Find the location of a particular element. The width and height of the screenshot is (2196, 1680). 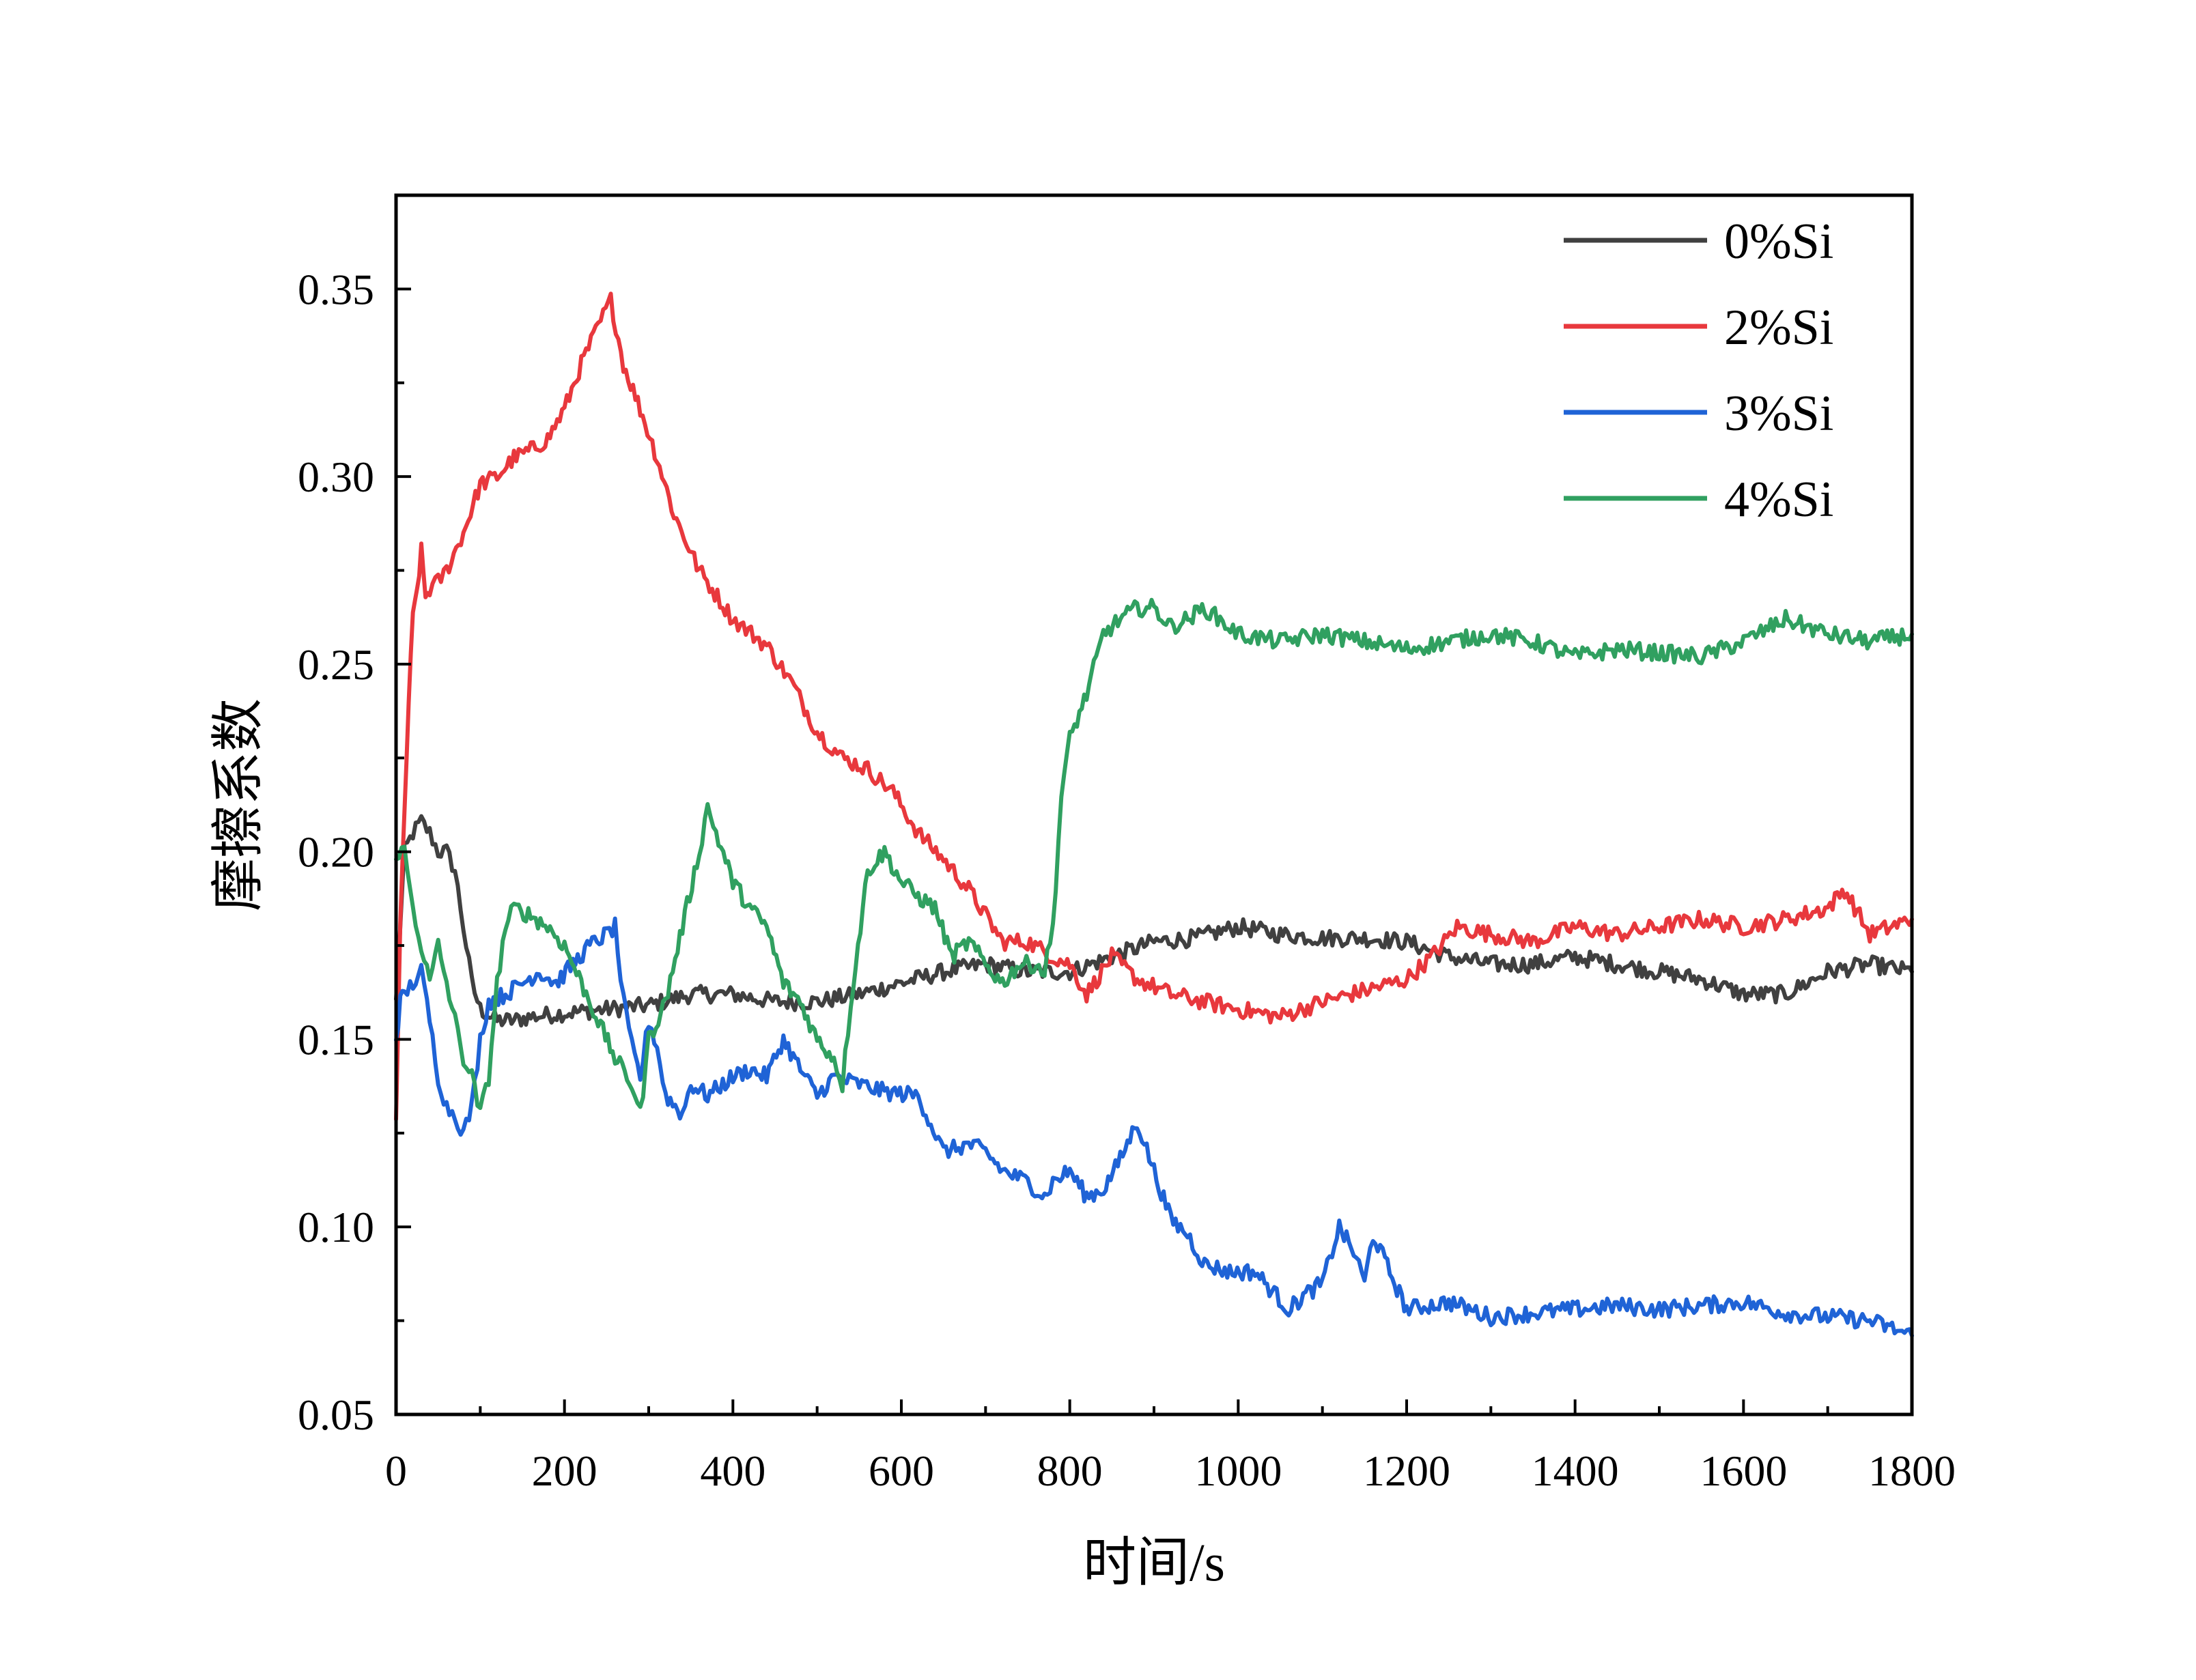

x-axis-ticks: 0 200 400 600 800 1000 1200 1400 1600 1800 is located at coordinates (1170, 1447).